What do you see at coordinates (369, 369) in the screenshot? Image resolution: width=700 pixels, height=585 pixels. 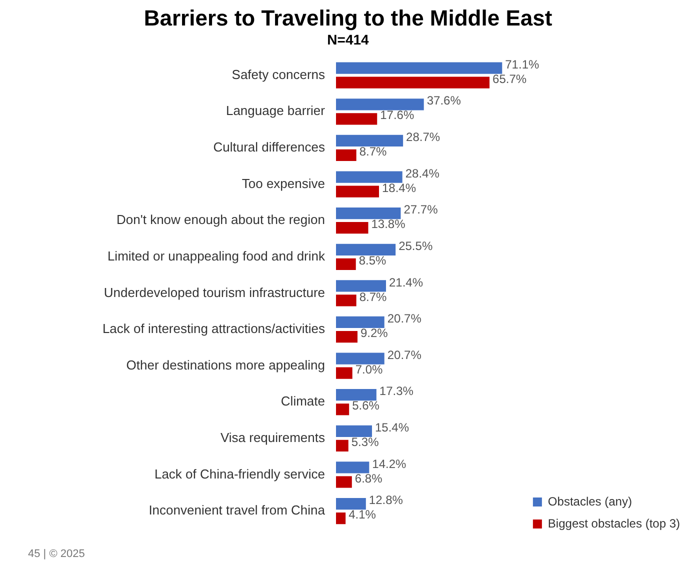 I see `data-label: 7.0%` at bounding box center [369, 369].